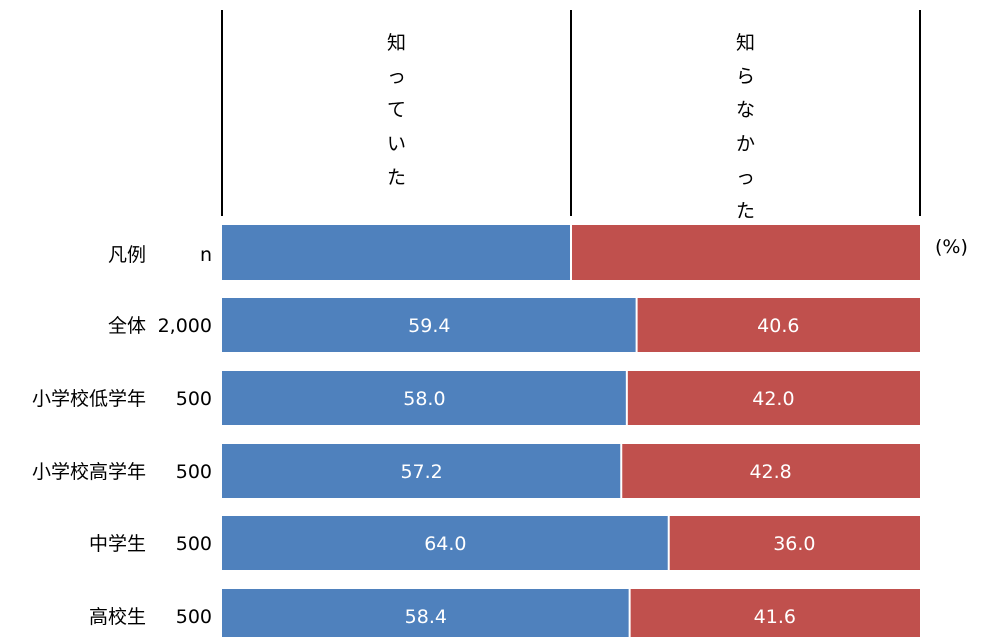 This screenshot has height=637, width=981. Describe the element at coordinates (745, 77) in the screenshot. I see `legend-series-char: ら` at that location.